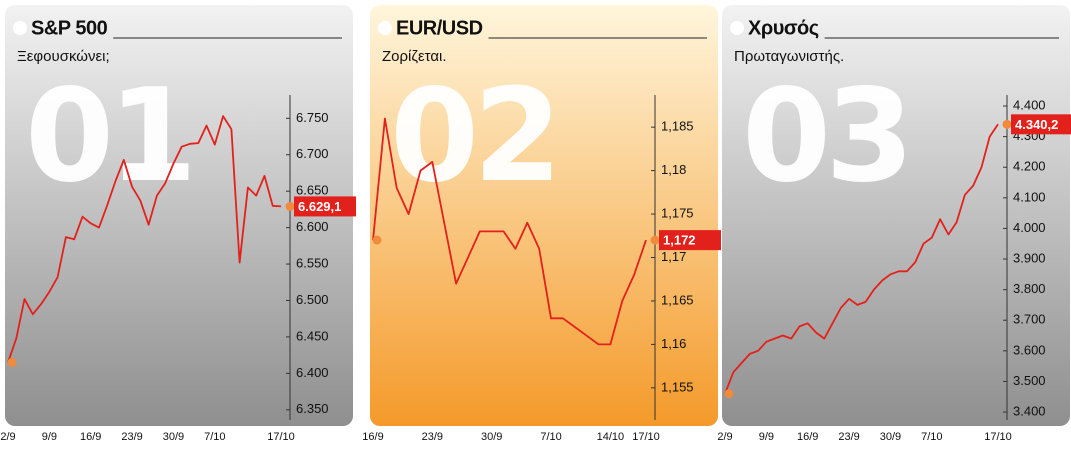 This screenshot has width=1071, height=451. I want to click on y-tick-label: 3.700, so click(1029, 319).